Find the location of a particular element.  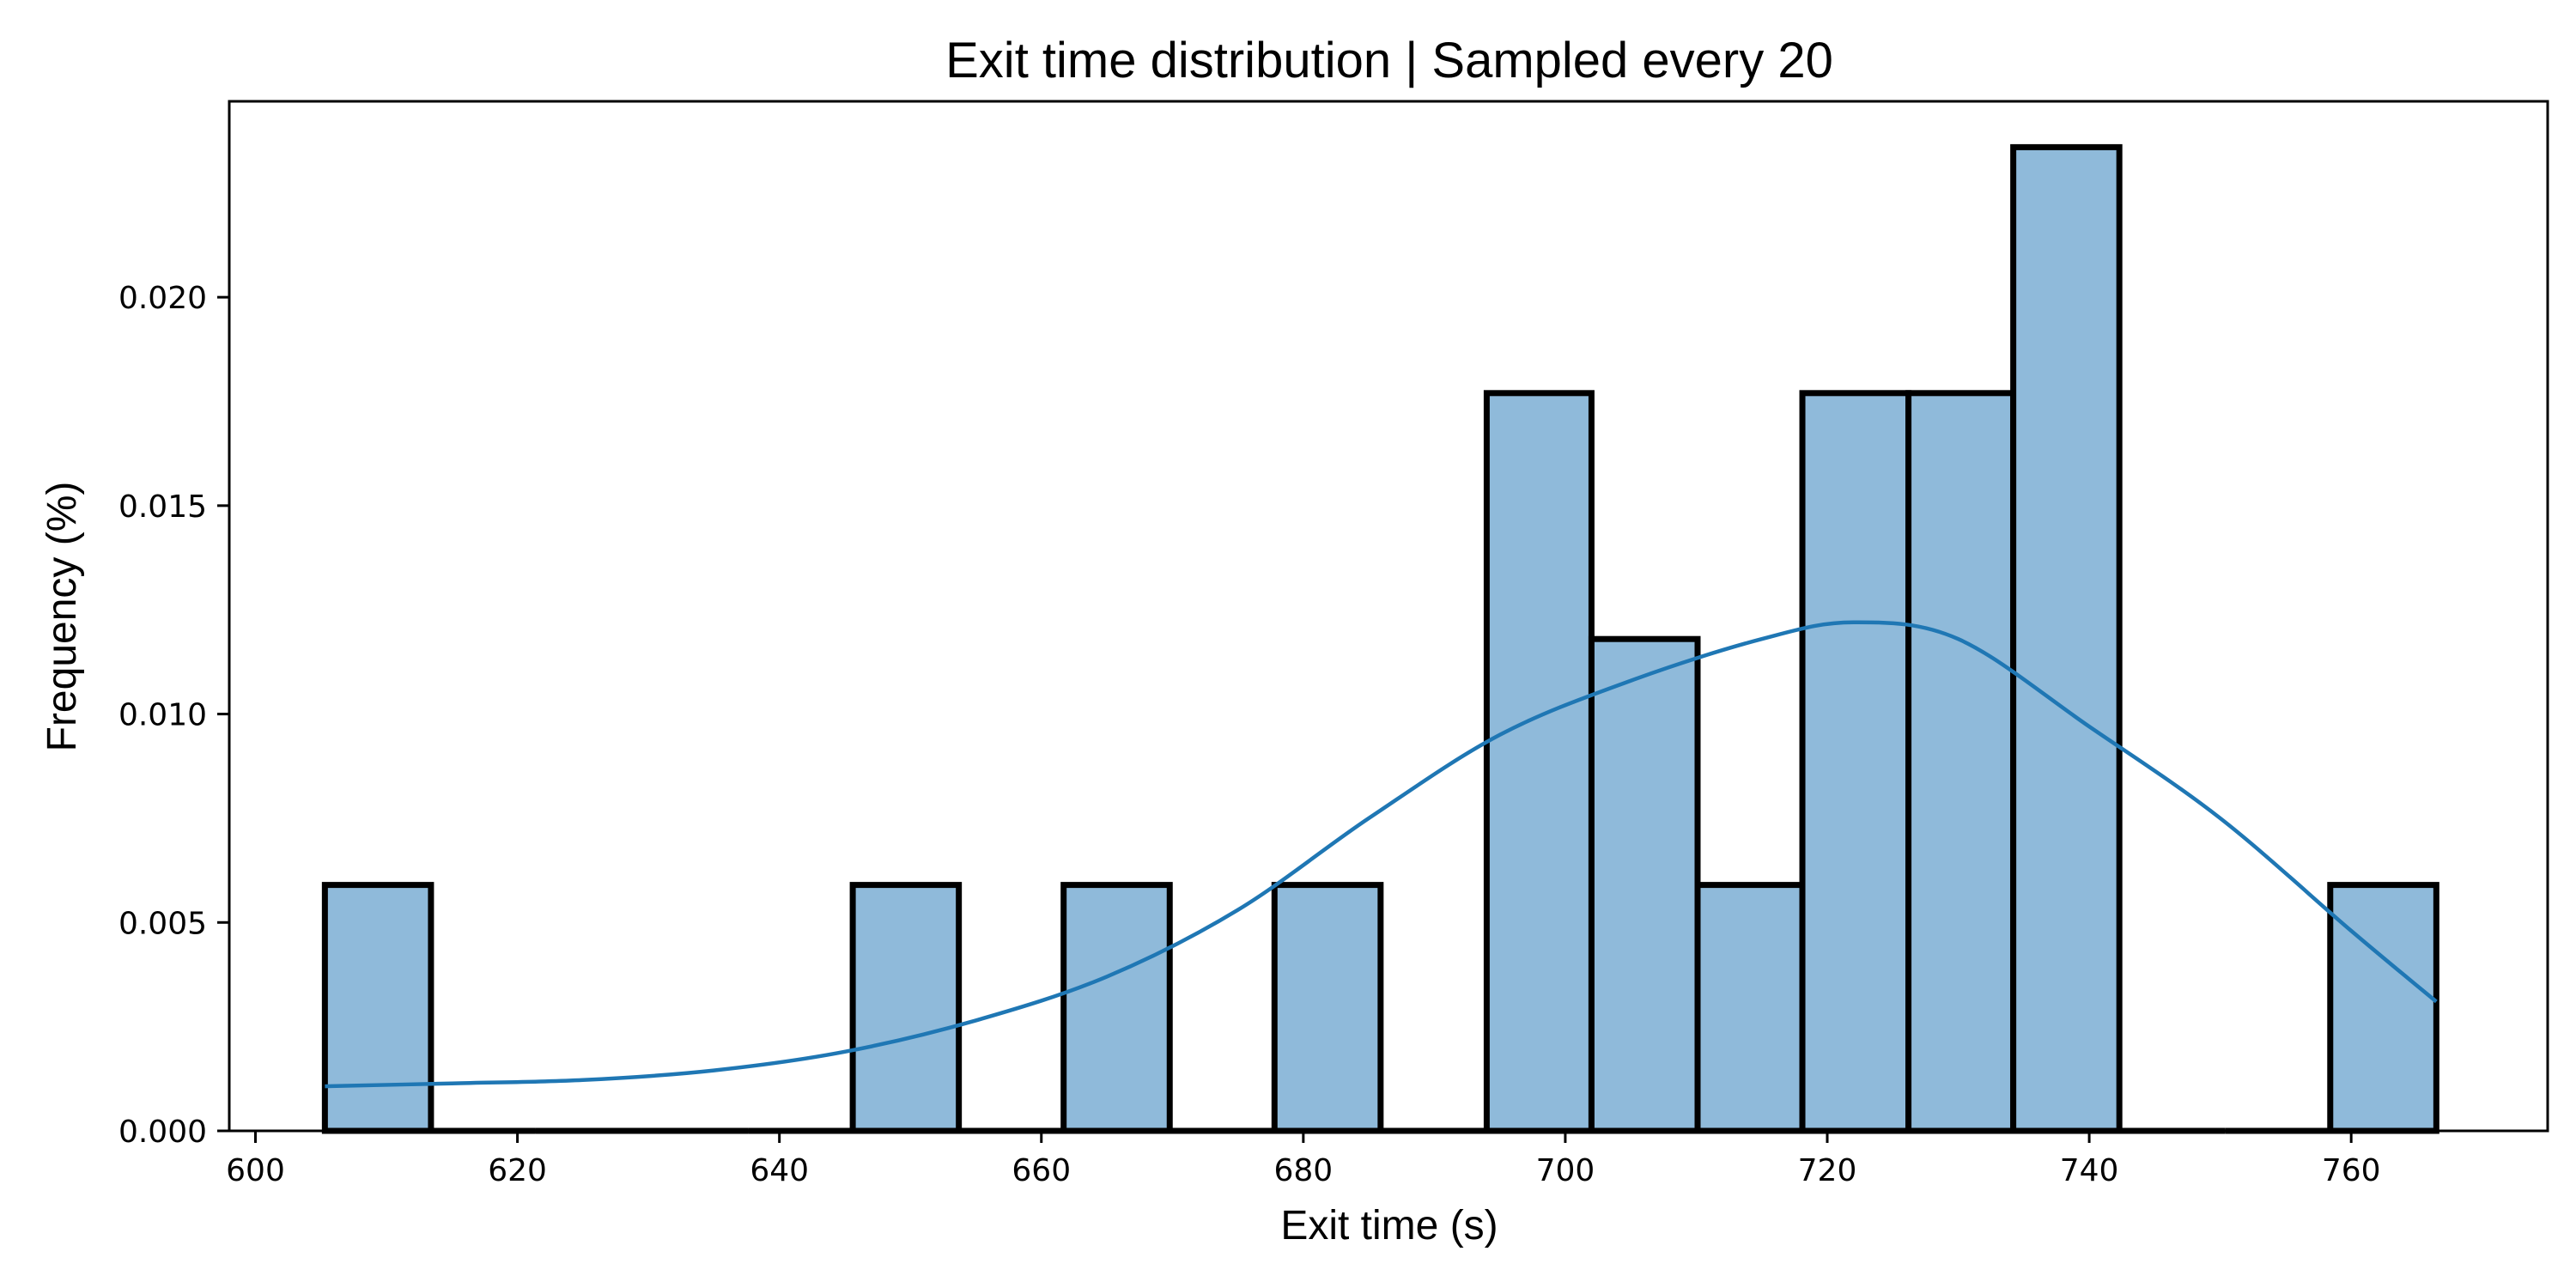

y-tick-label: 0.005 is located at coordinates (162, 924).